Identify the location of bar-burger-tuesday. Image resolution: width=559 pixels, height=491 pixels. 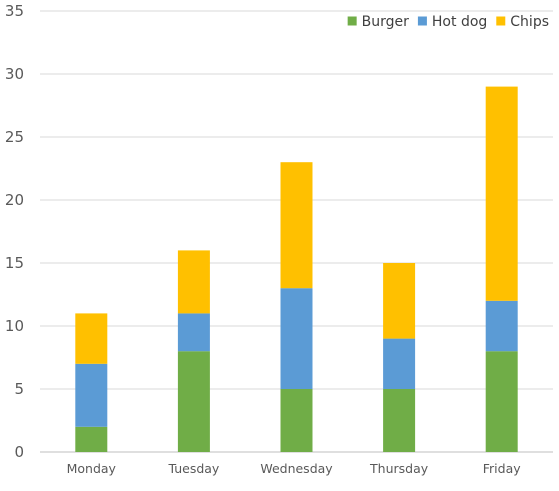
(193, 401).